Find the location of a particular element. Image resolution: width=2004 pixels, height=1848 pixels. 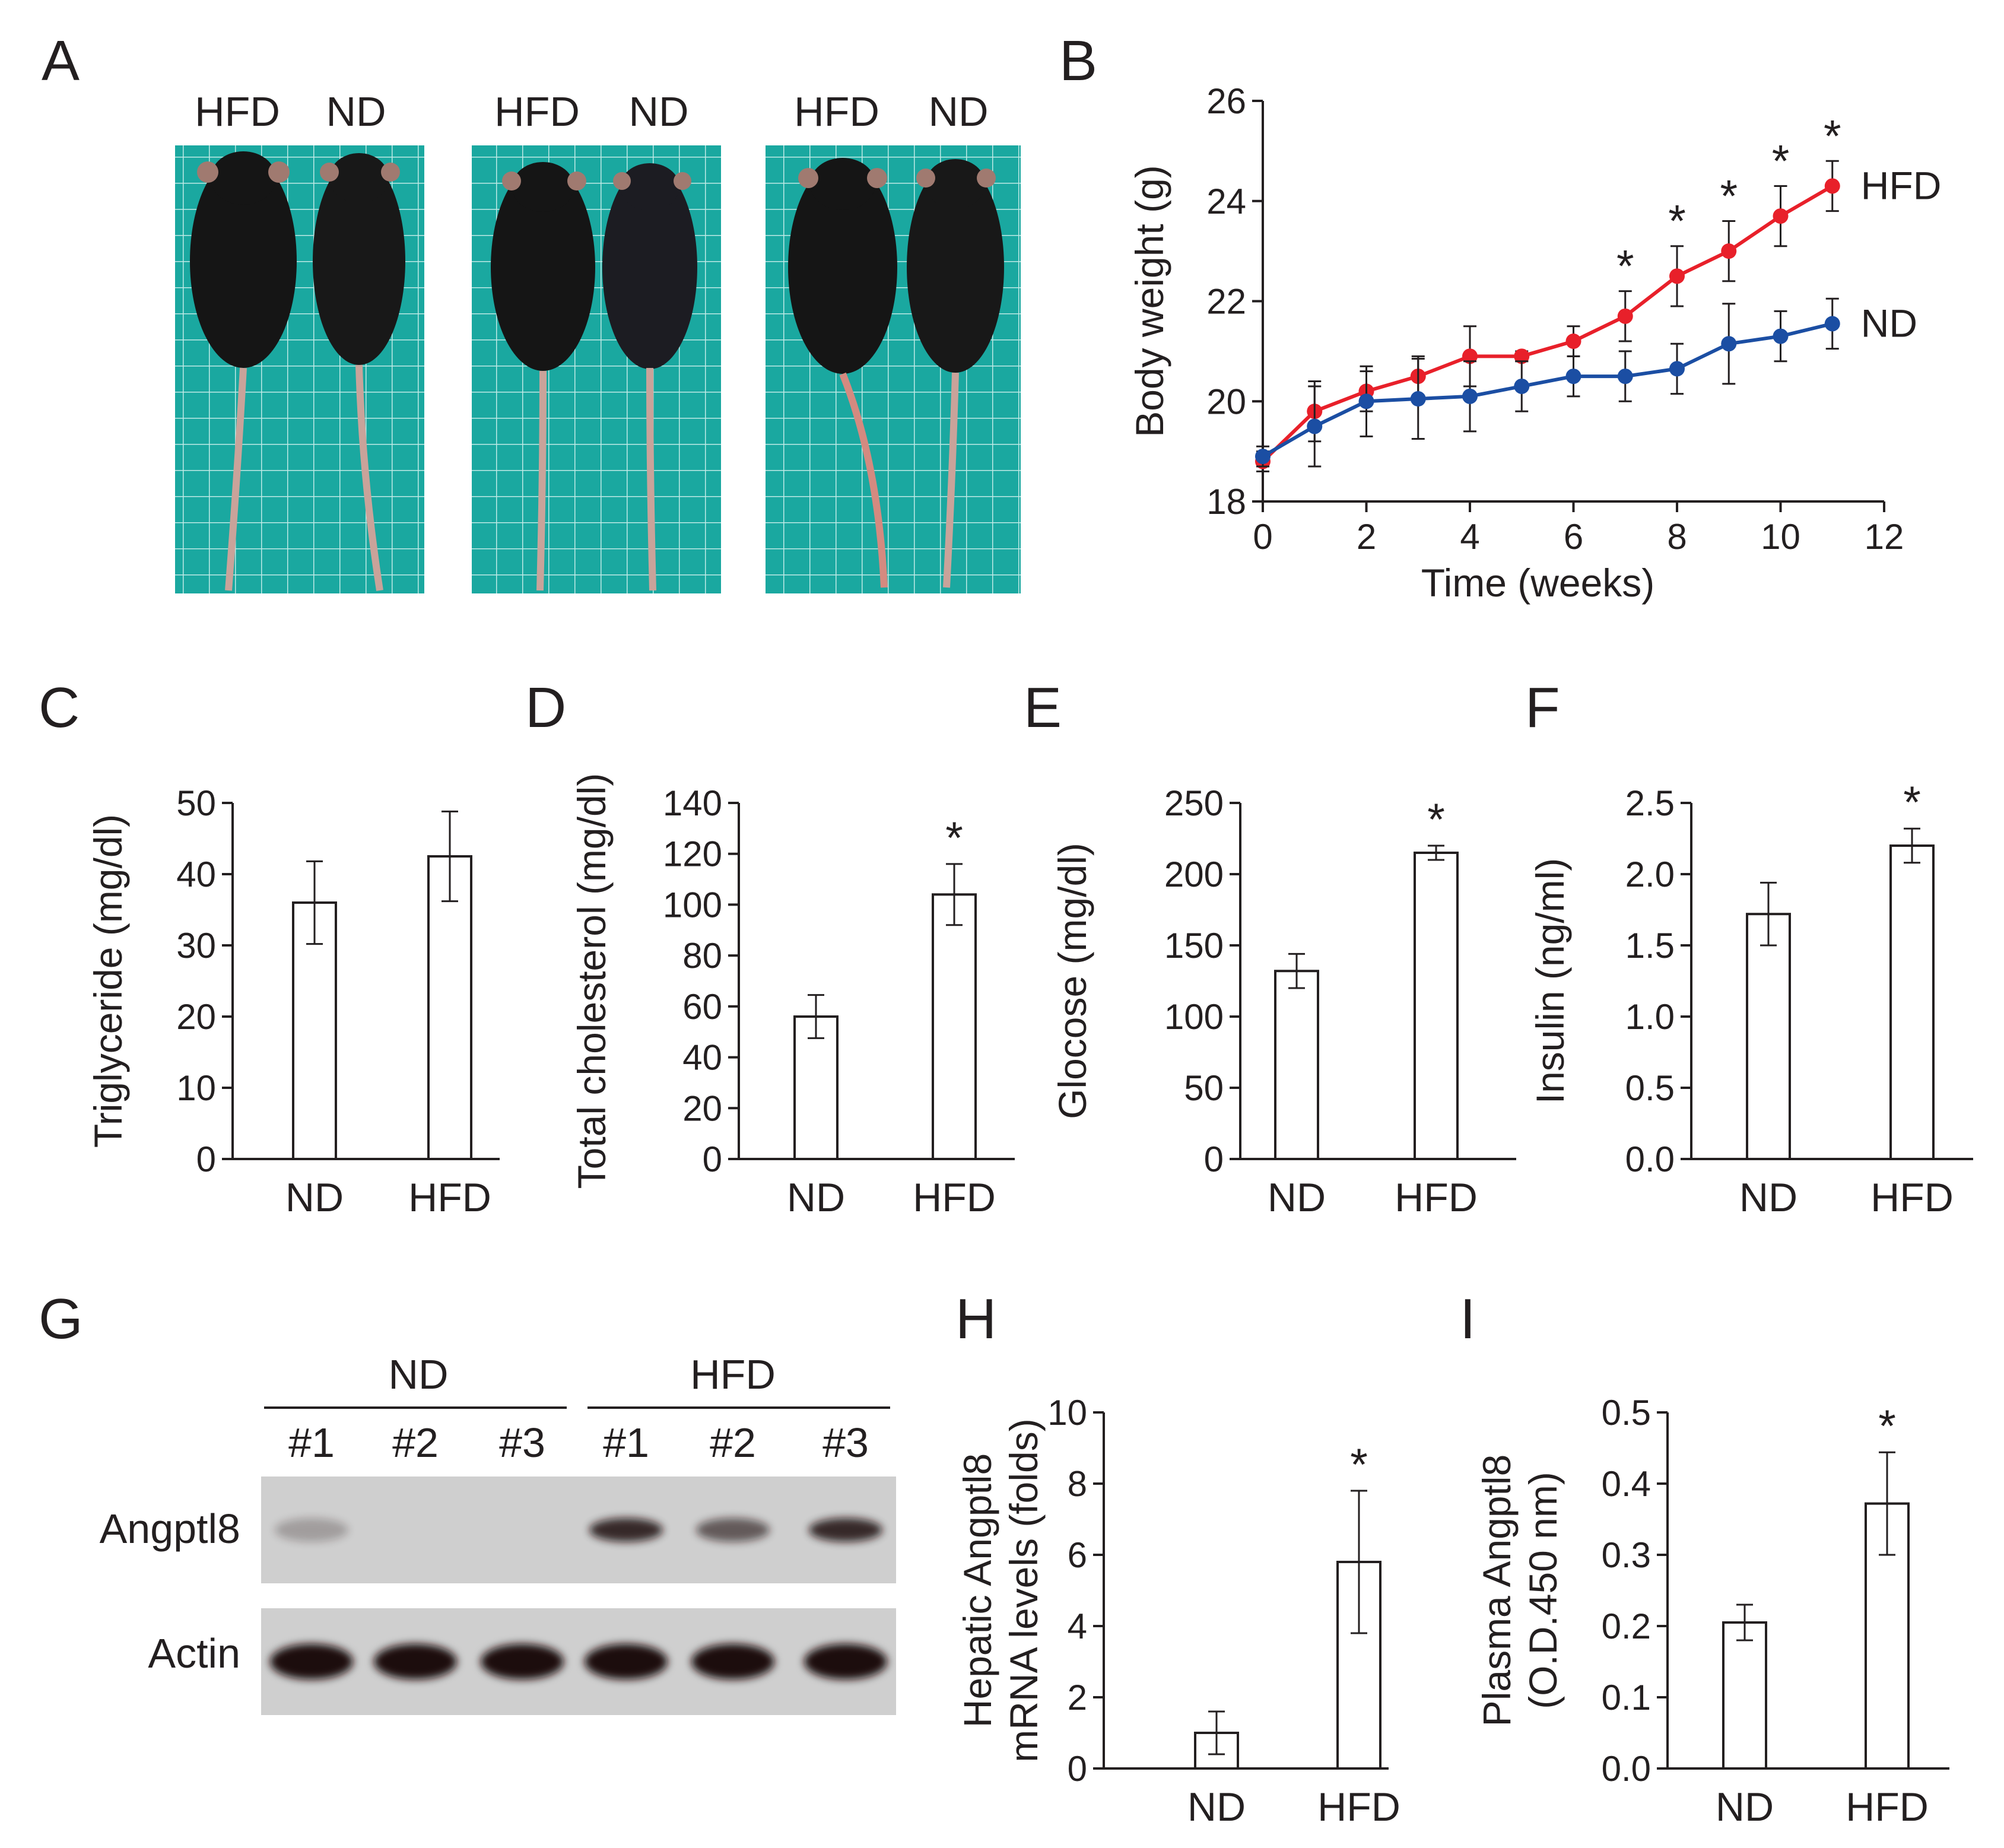

y-tick-label: 6 is located at coordinates (1077, 1555).